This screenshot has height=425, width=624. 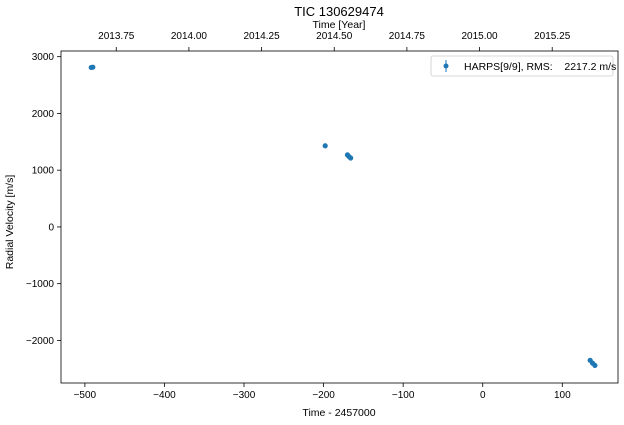 What do you see at coordinates (334, 36) in the screenshot?
I see `top-tick-label: 2014.50` at bounding box center [334, 36].